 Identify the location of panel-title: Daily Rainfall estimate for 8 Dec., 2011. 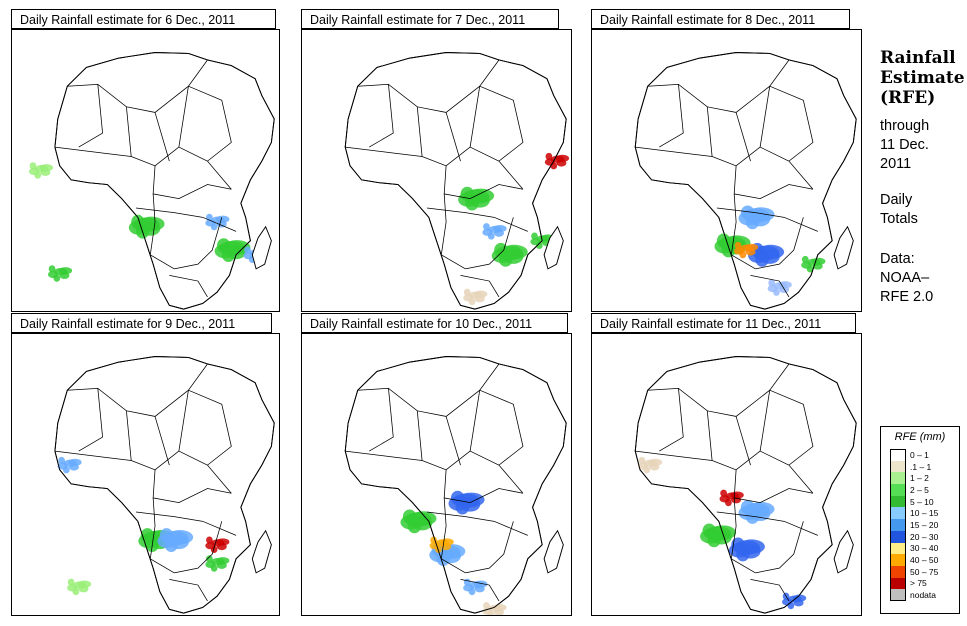
(720, 19).